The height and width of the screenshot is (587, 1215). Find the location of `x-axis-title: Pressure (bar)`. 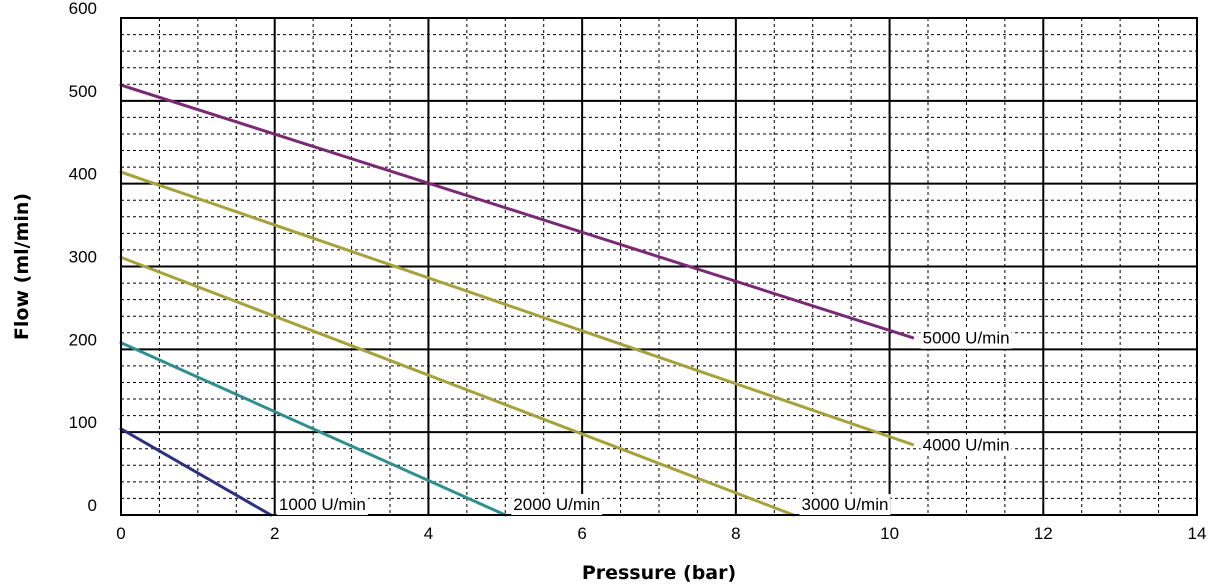

x-axis-title: Pressure (bar) is located at coordinates (659, 573).